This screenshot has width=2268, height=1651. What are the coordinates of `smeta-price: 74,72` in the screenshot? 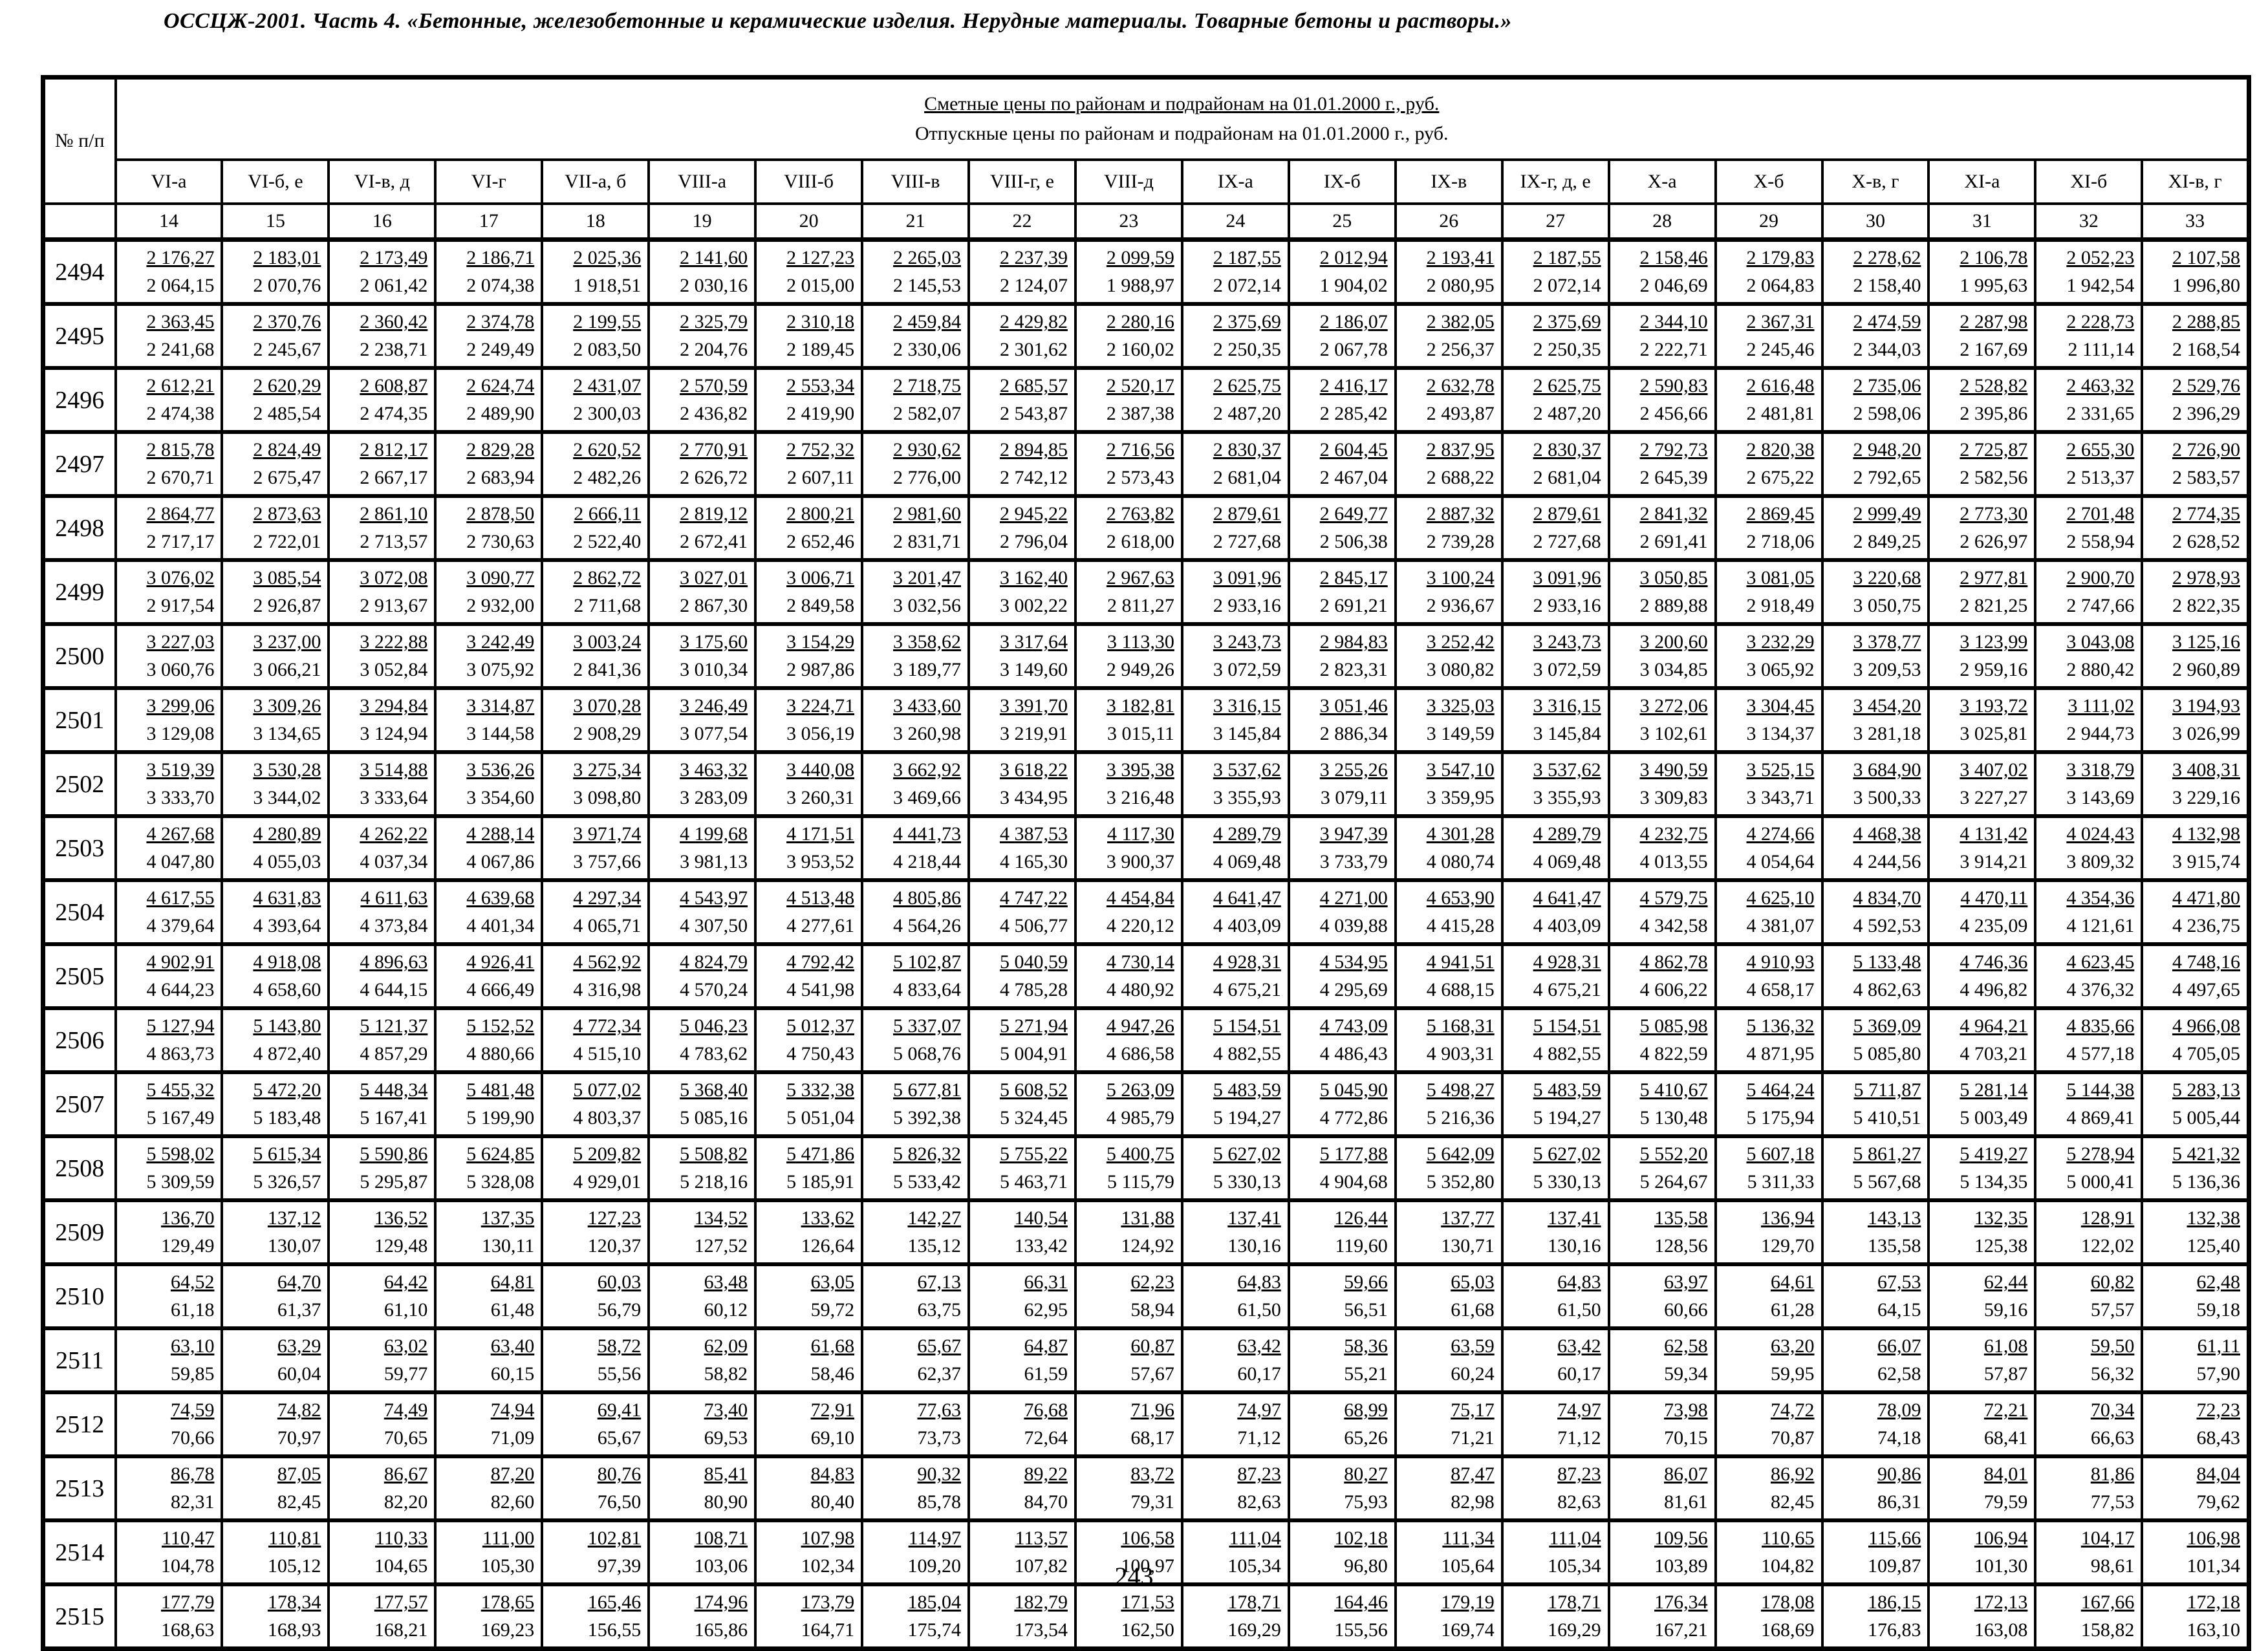 It's located at (1793, 1410).